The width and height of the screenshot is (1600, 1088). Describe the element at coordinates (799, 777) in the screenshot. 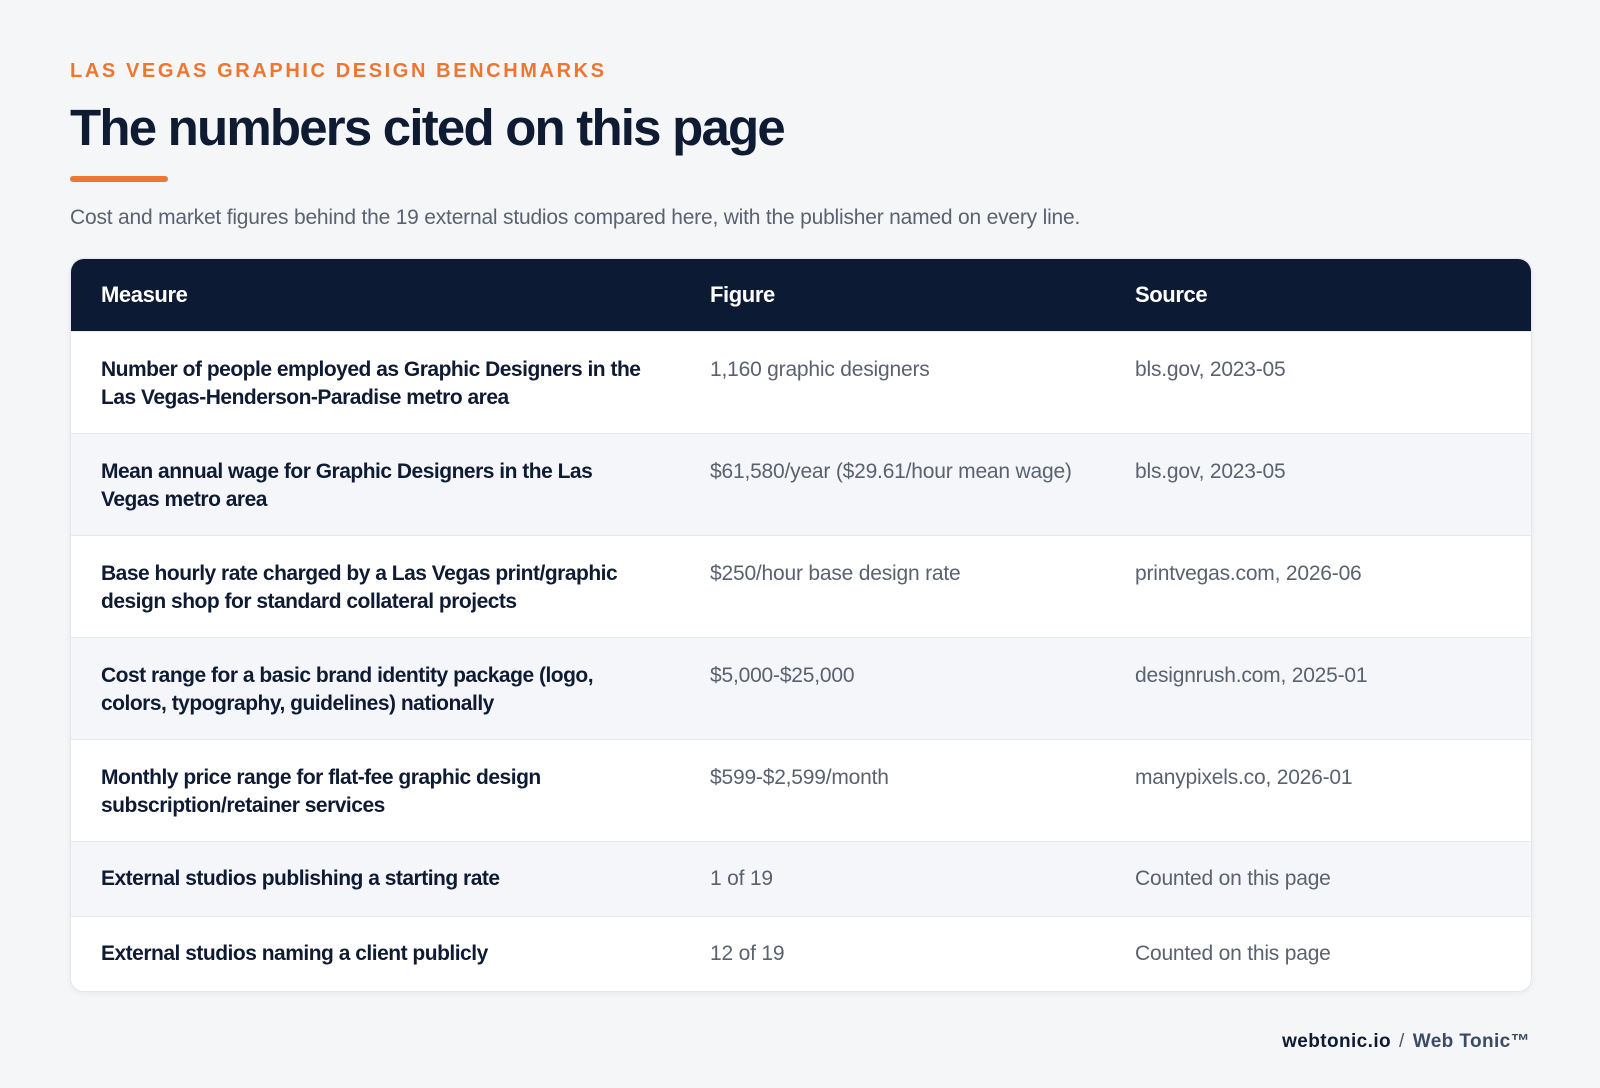

I see `figure-cell: $599-$2,599/month` at that location.